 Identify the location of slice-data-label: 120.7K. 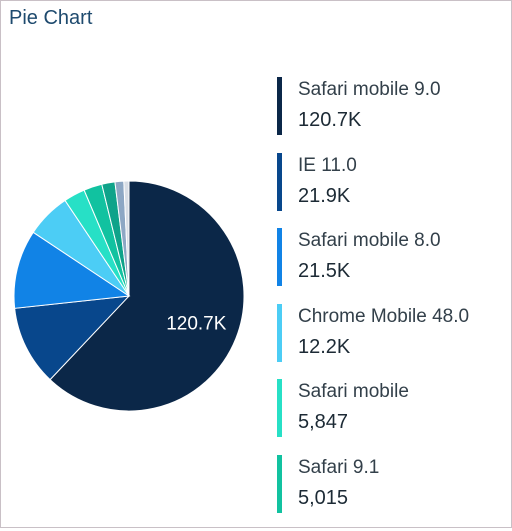
(196, 324).